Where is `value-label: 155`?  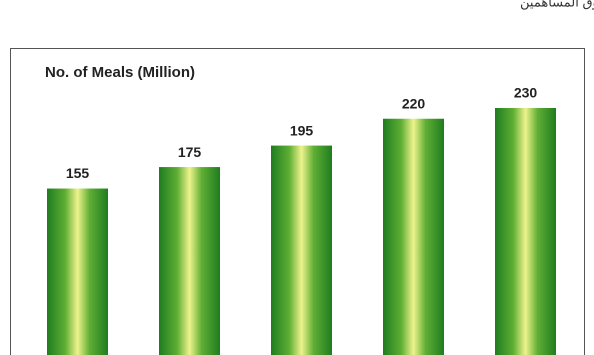
value-label: 155 is located at coordinates (78, 173).